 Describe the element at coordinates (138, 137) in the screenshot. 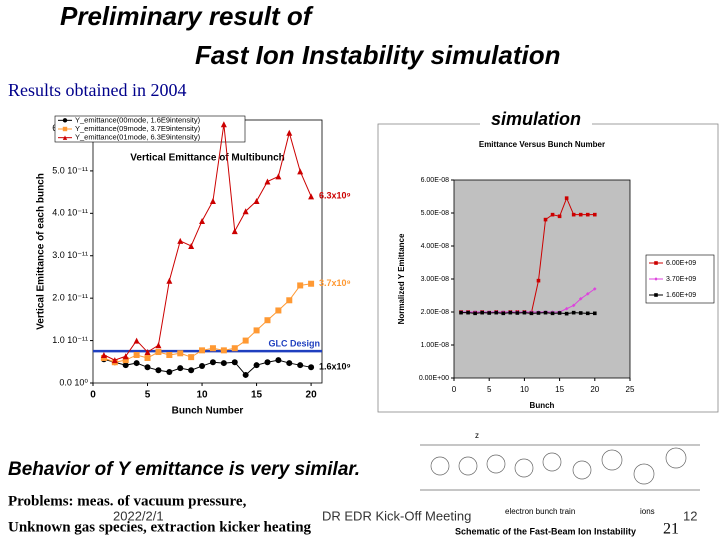

I see `legend-label: Y_emittance(01mode, 6.3E9intensity)` at that location.